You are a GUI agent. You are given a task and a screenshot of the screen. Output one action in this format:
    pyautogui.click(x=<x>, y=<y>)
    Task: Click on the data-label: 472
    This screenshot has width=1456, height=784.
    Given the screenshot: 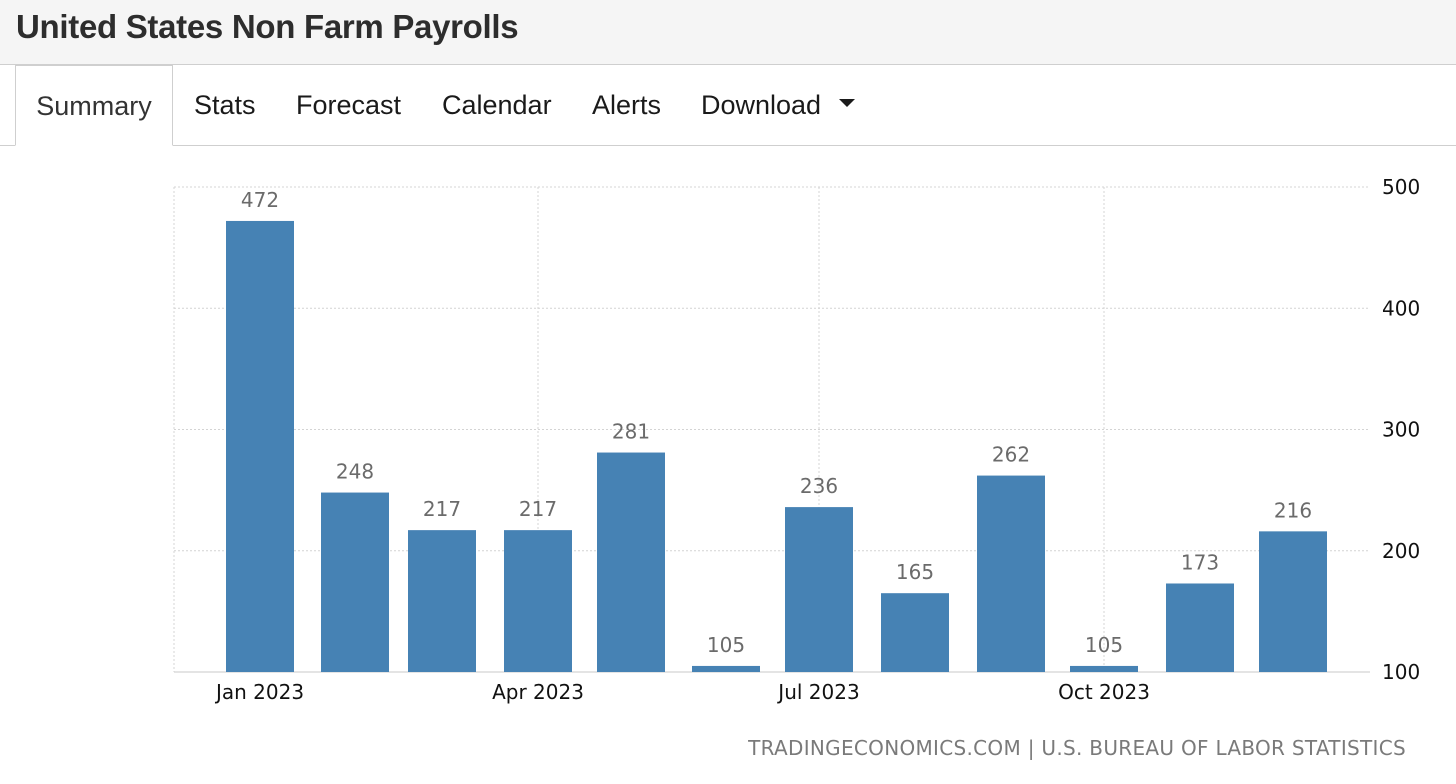 What is the action you would take?
    pyautogui.click(x=260, y=200)
    